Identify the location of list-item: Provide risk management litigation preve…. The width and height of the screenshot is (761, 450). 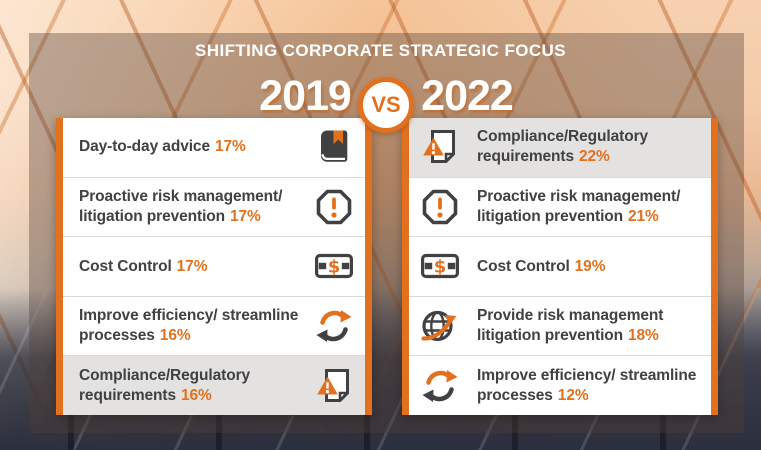
(560, 326).